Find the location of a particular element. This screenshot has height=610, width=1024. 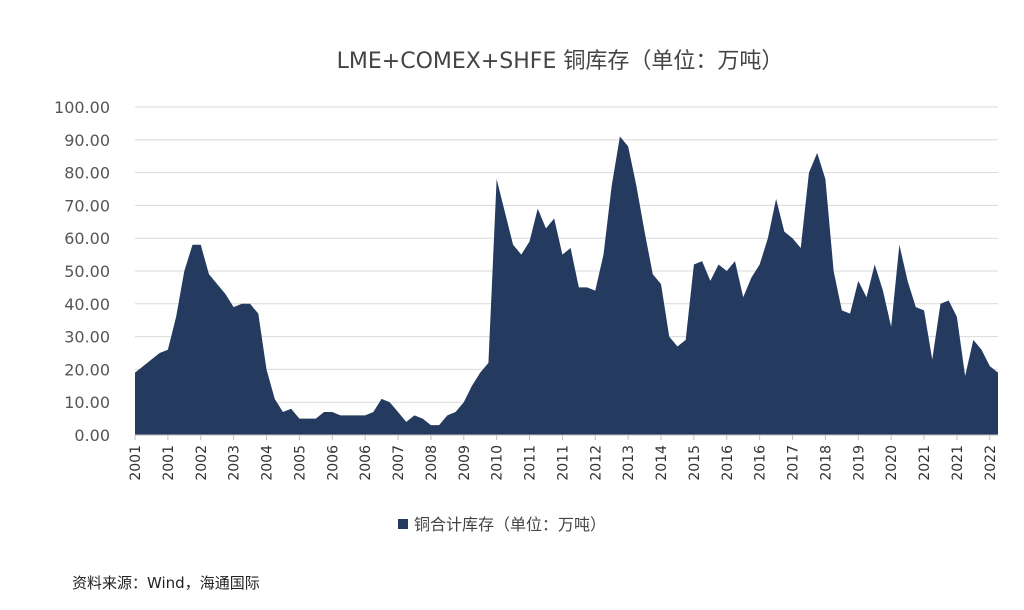

y-tick-label: 10.00 is located at coordinates (87, 402).